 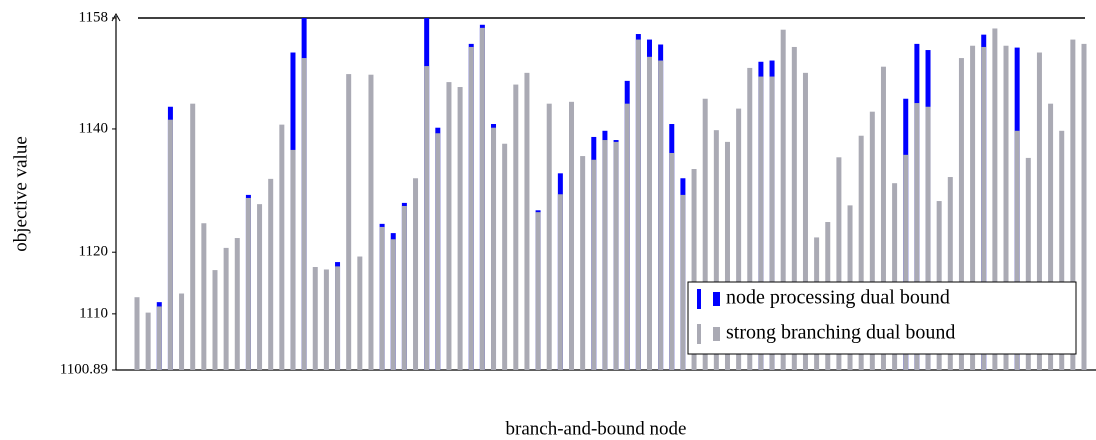 I want to click on y-axis-label: objective value, so click(x=20, y=194).